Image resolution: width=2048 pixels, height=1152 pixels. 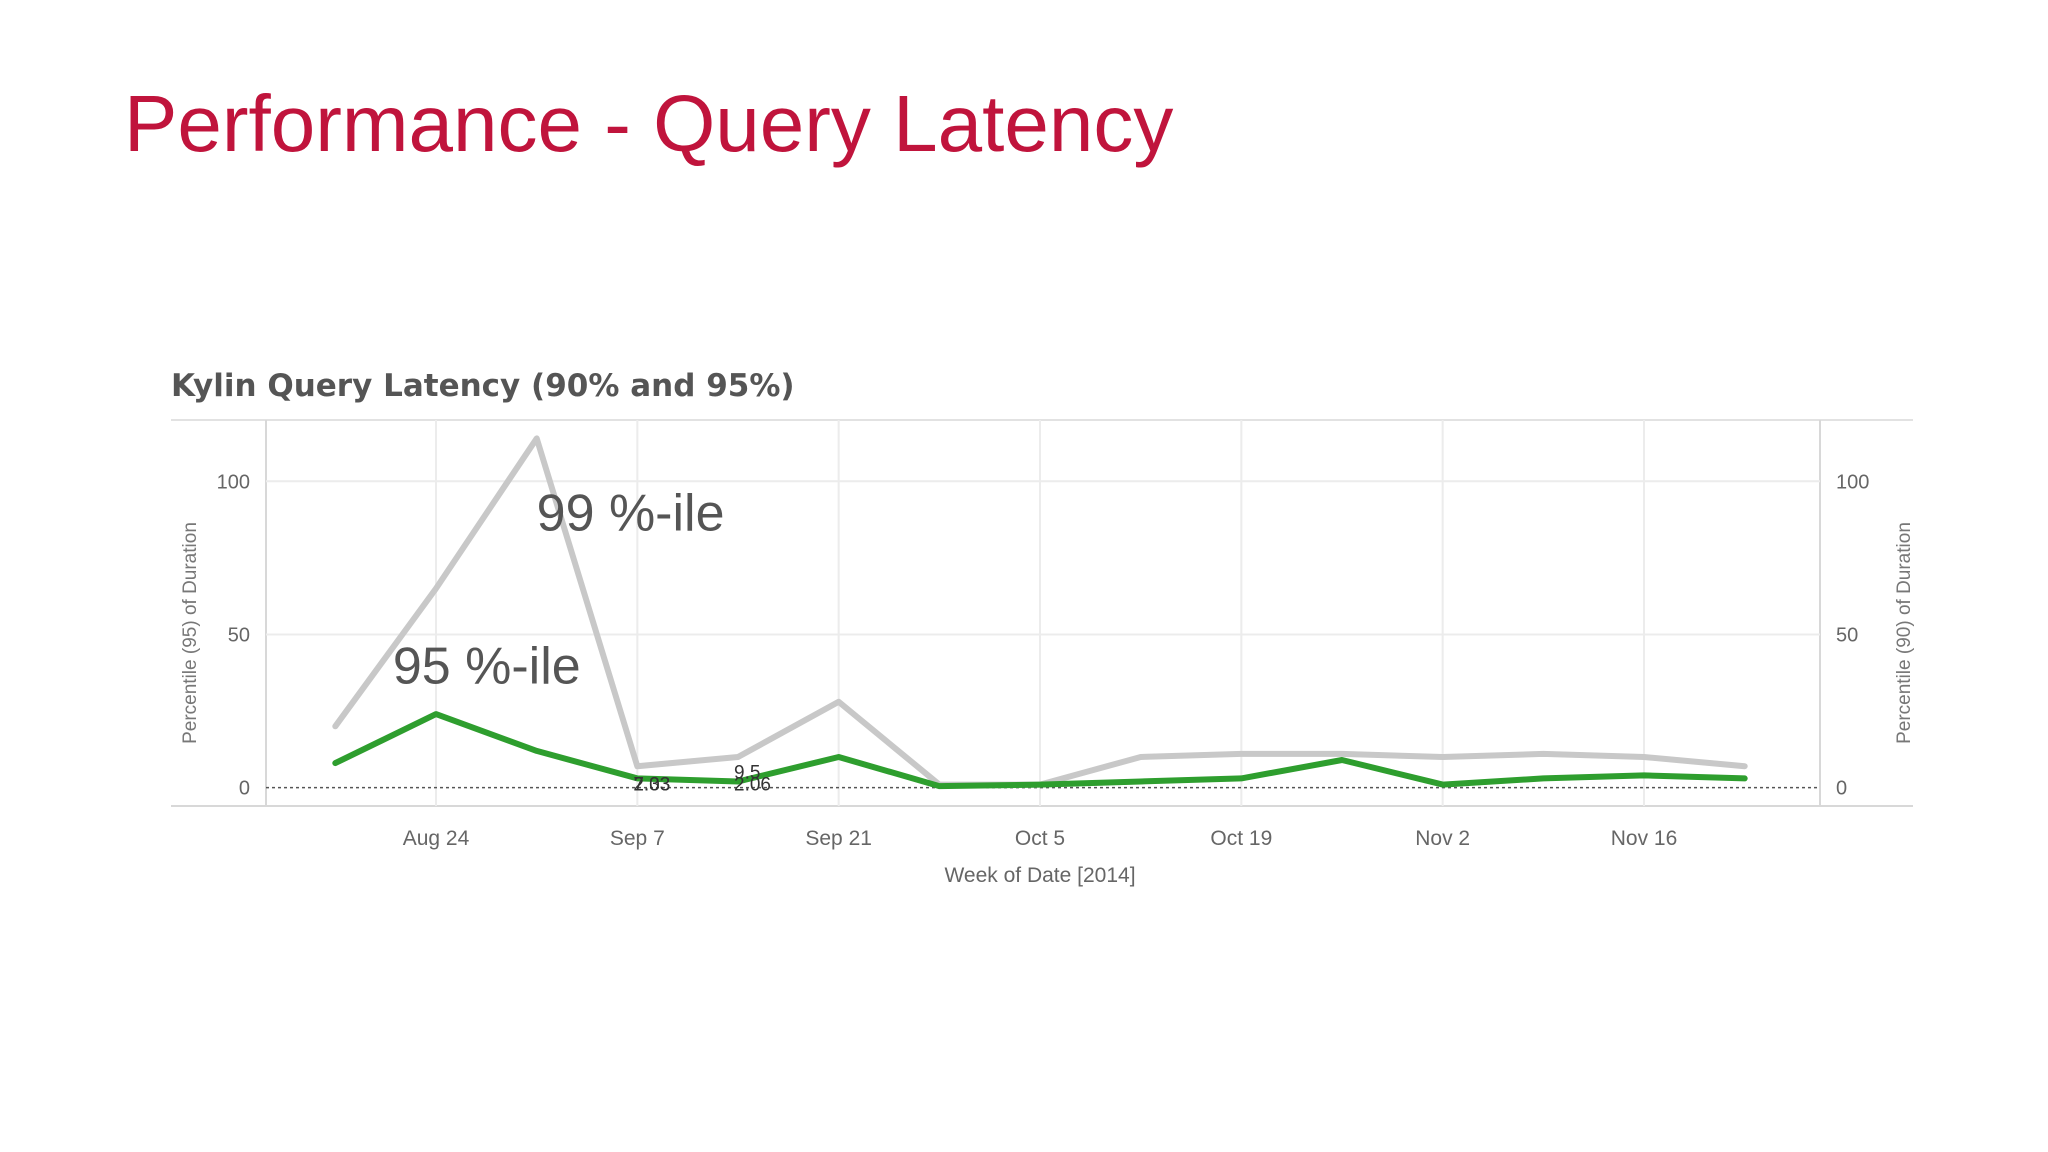 What do you see at coordinates (487, 666) in the screenshot?
I see `series-annotation: 95 %-ile` at bounding box center [487, 666].